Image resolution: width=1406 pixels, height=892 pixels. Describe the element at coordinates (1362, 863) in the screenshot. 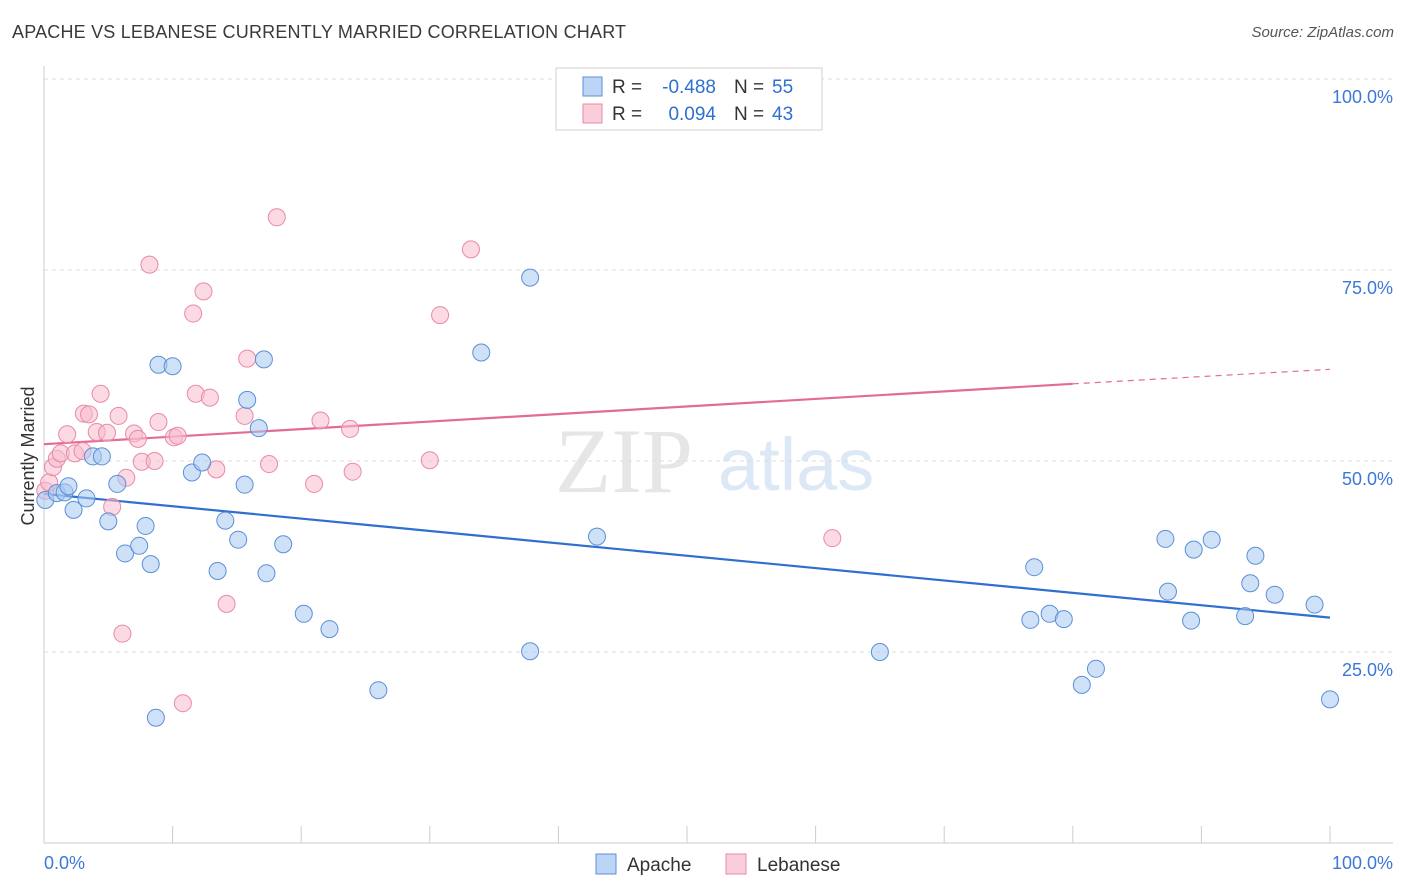

I see `x-tick-label-max: 100.0%` at that location.